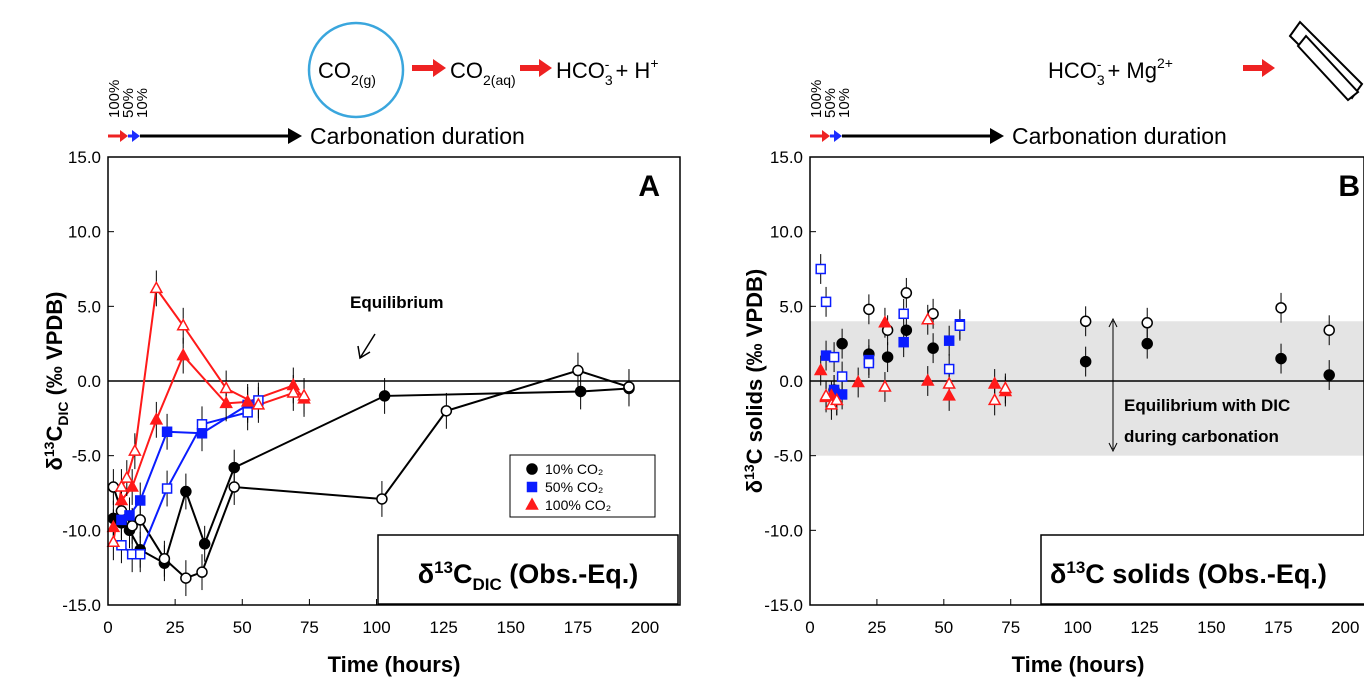  What do you see at coordinates (81, 605) in the screenshot?
I see `y-tick-label: -15.0` at bounding box center [81, 605].